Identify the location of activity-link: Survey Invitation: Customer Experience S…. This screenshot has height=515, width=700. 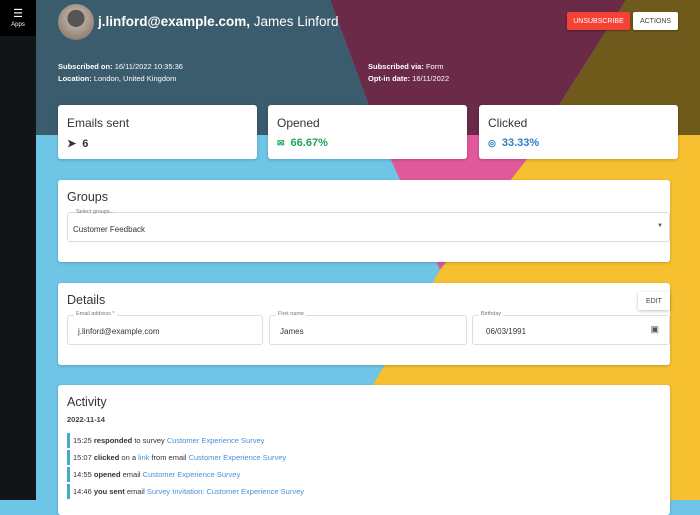
(225, 491).